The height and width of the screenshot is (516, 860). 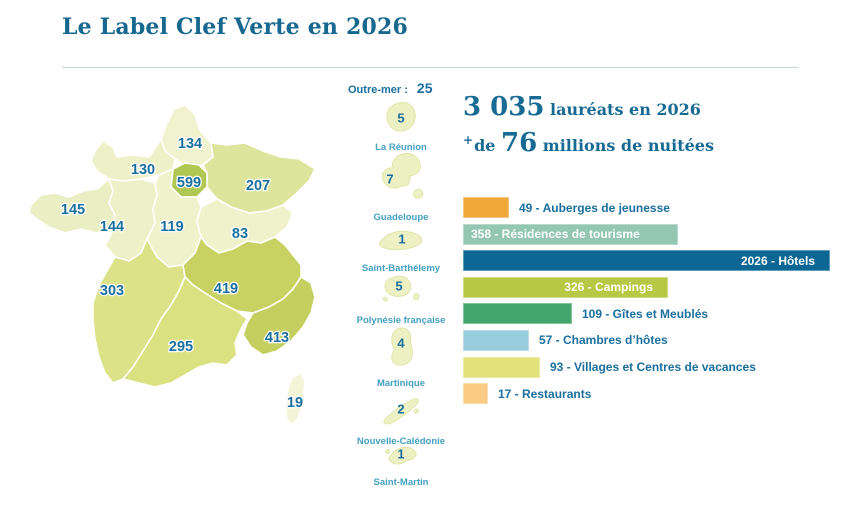 I want to click on region-value-auvergne-rhone-alpes: 419, so click(x=226, y=289).